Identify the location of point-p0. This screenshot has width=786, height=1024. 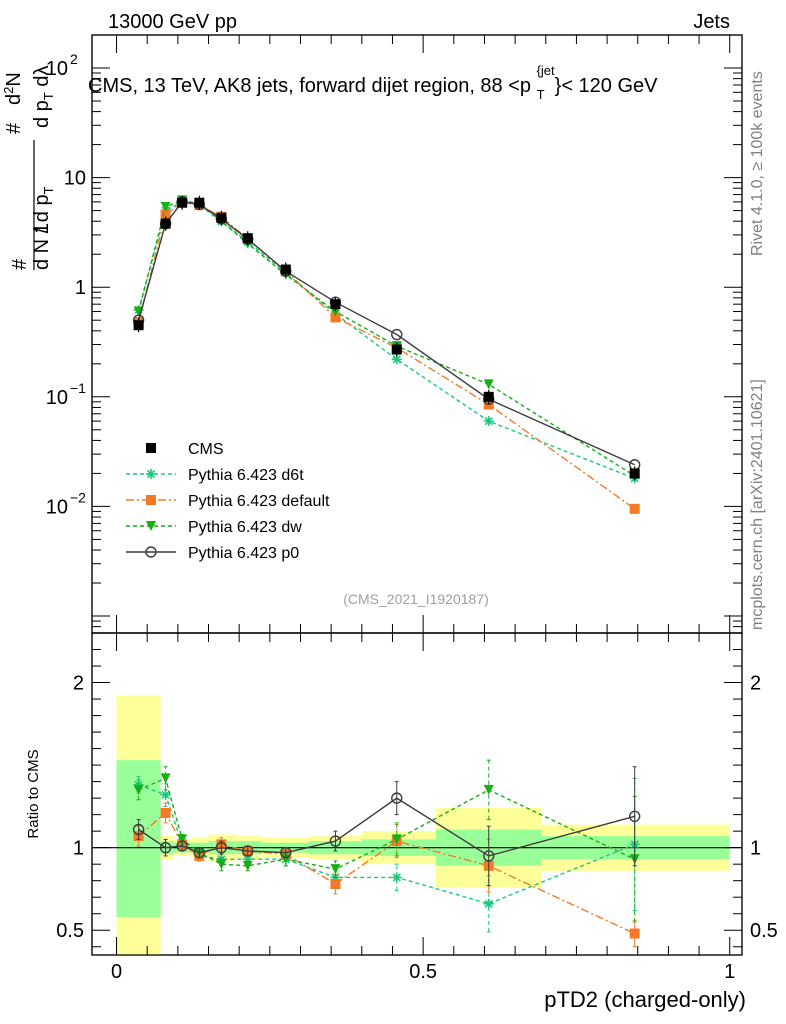
(397, 334).